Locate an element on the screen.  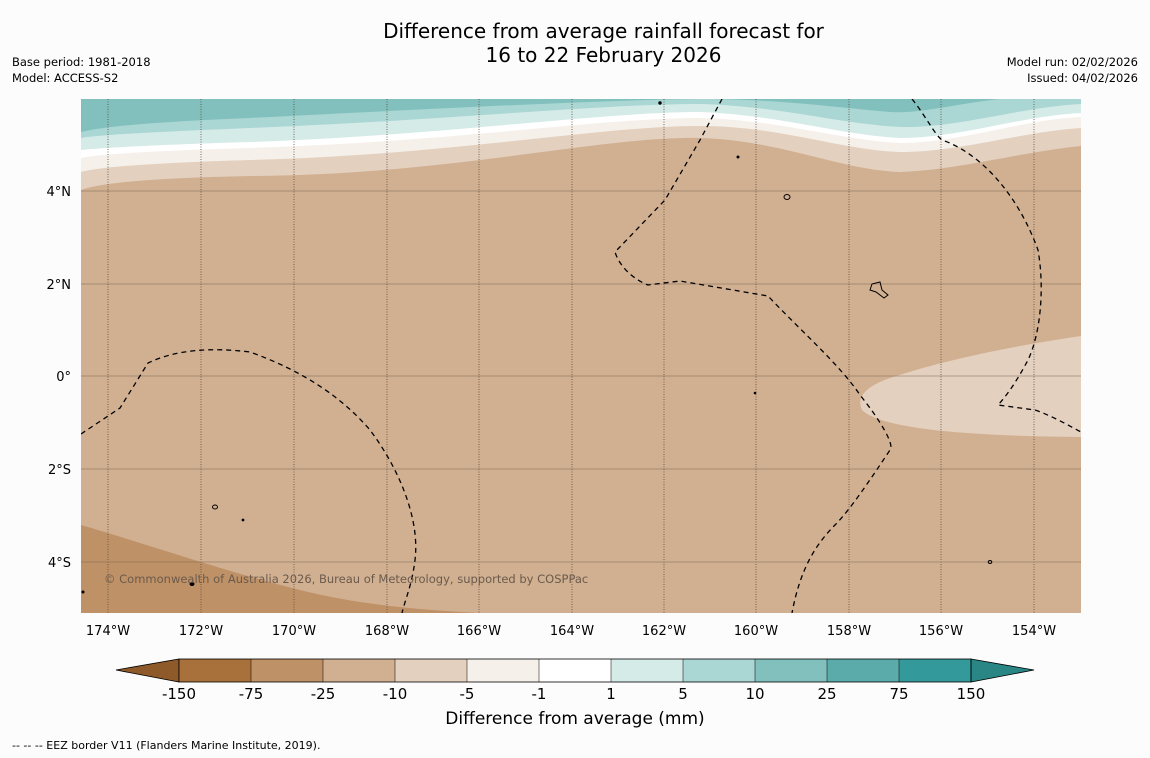
colorbar-tick: 1 is located at coordinates (611, 694).